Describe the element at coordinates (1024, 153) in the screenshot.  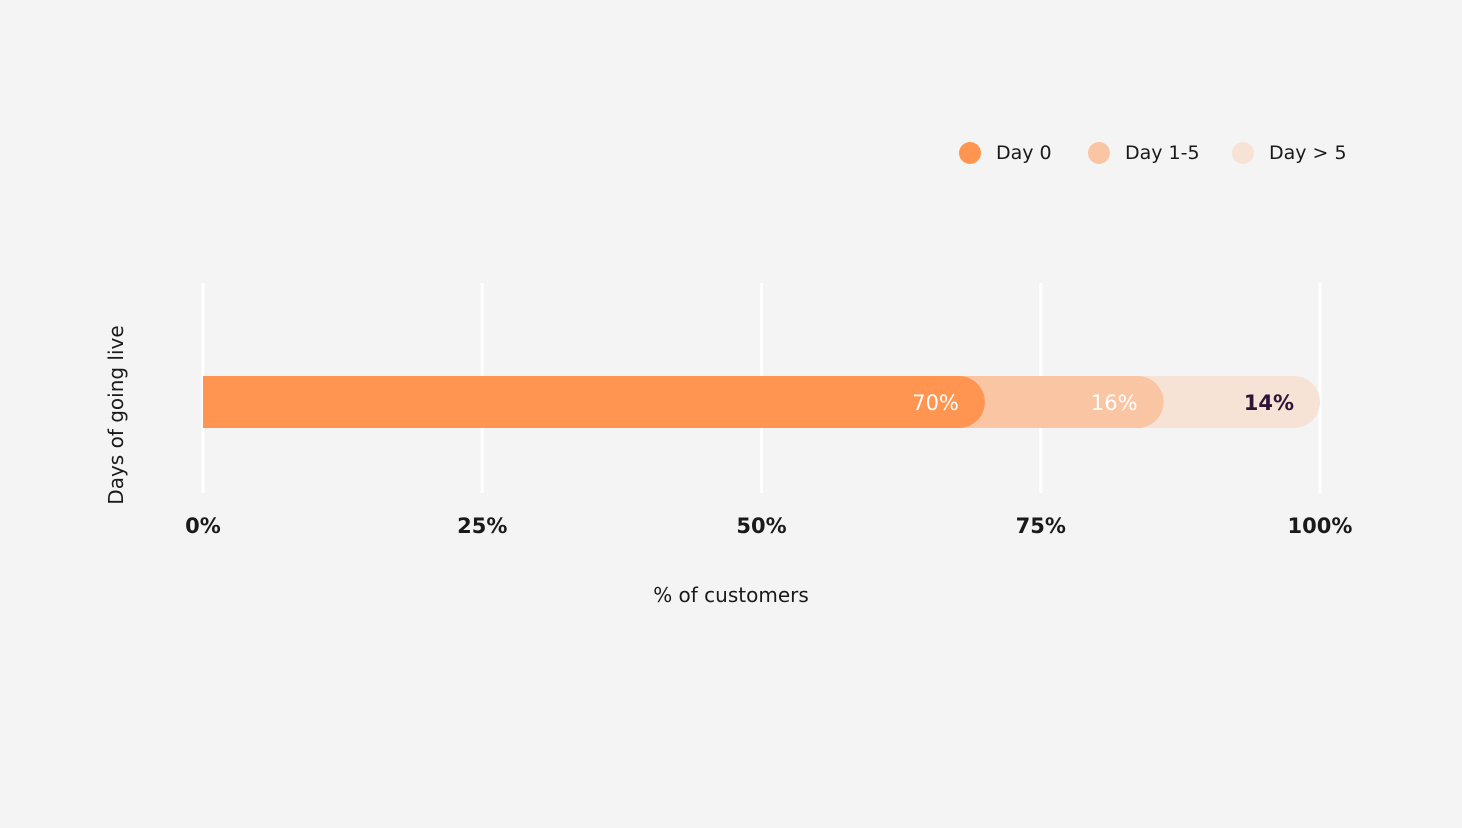
I see `legend-label: Day 0` at that location.